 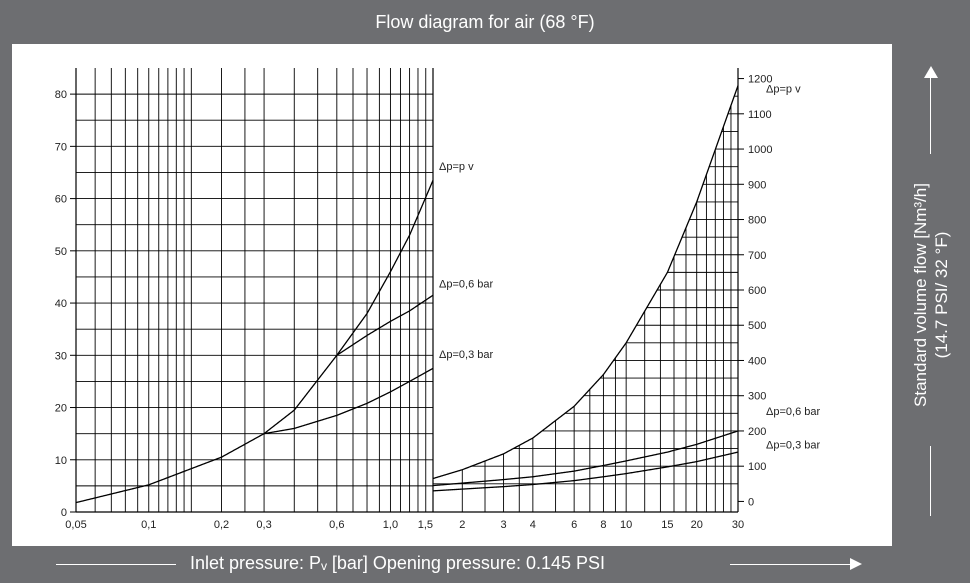 What do you see at coordinates (404, 525) in the screenshot?
I see `x-tick-labels: 0,05 0,1 0,2 0,3 0,6 1,0 1,5 2 3 4 6 8 10 15 20 30` at bounding box center [404, 525].